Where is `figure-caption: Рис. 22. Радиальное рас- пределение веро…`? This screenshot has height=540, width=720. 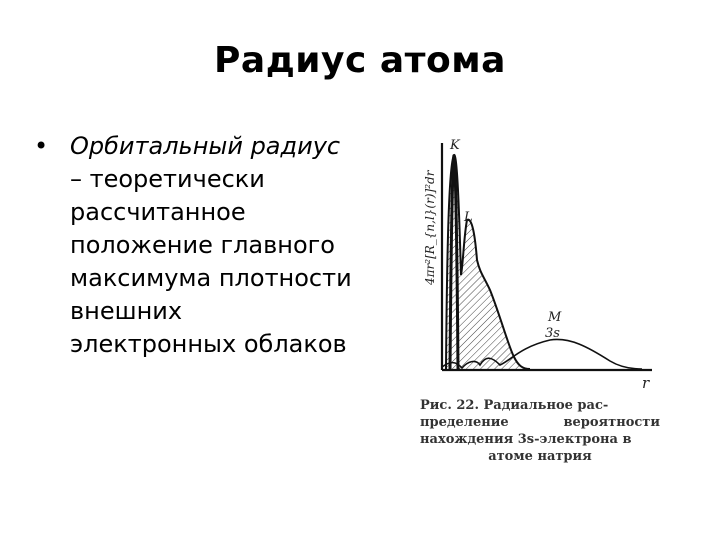 figure-caption: Рис. 22. Радиальное рас- пределение веро… is located at coordinates (540, 431).